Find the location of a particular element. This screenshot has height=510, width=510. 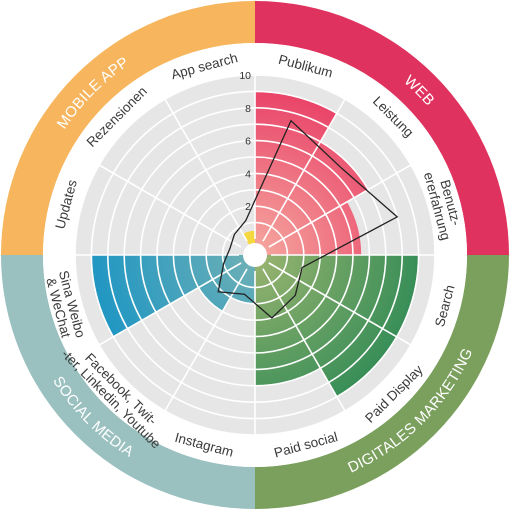

bar-search is located at coordinates (337, 296).